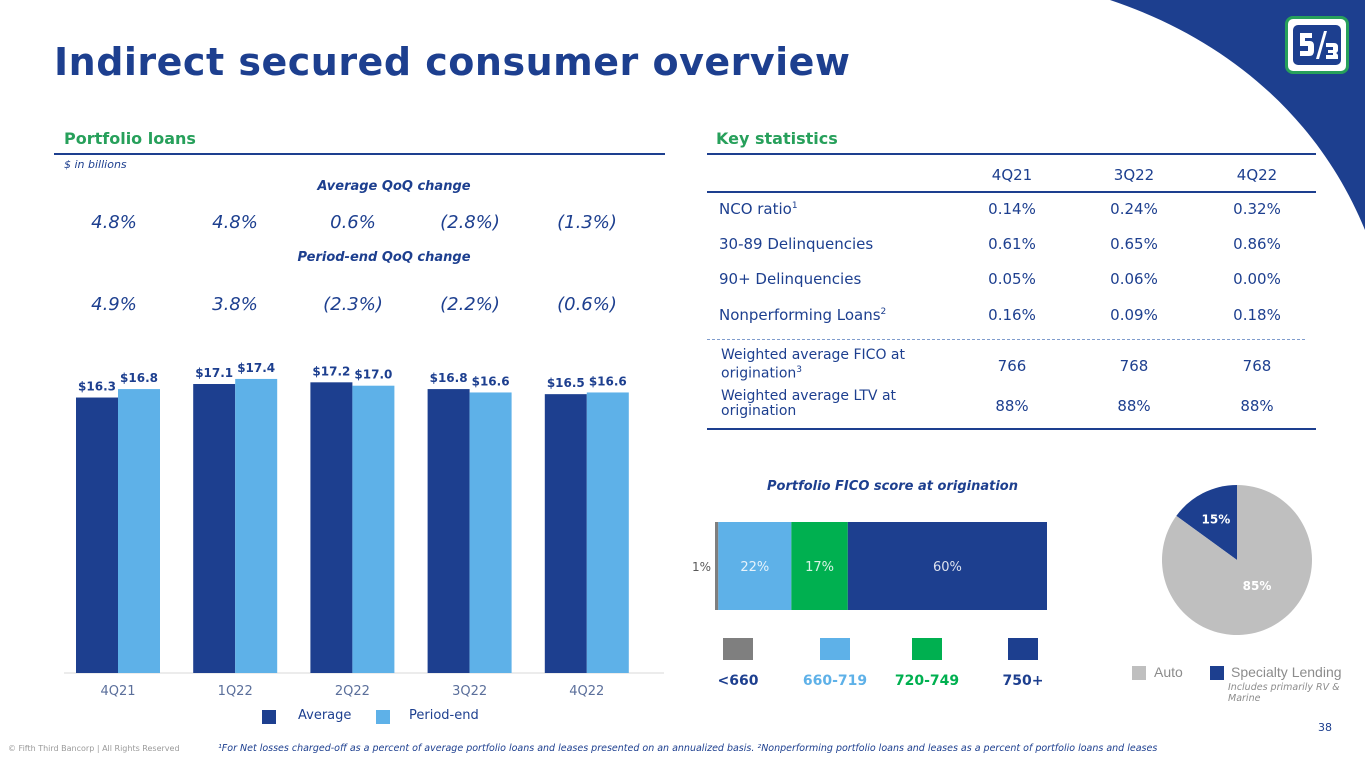 The height and width of the screenshot is (768, 1365). What do you see at coordinates (1012, 175) in the screenshot?
I see `column-header: 4Q21` at bounding box center [1012, 175].